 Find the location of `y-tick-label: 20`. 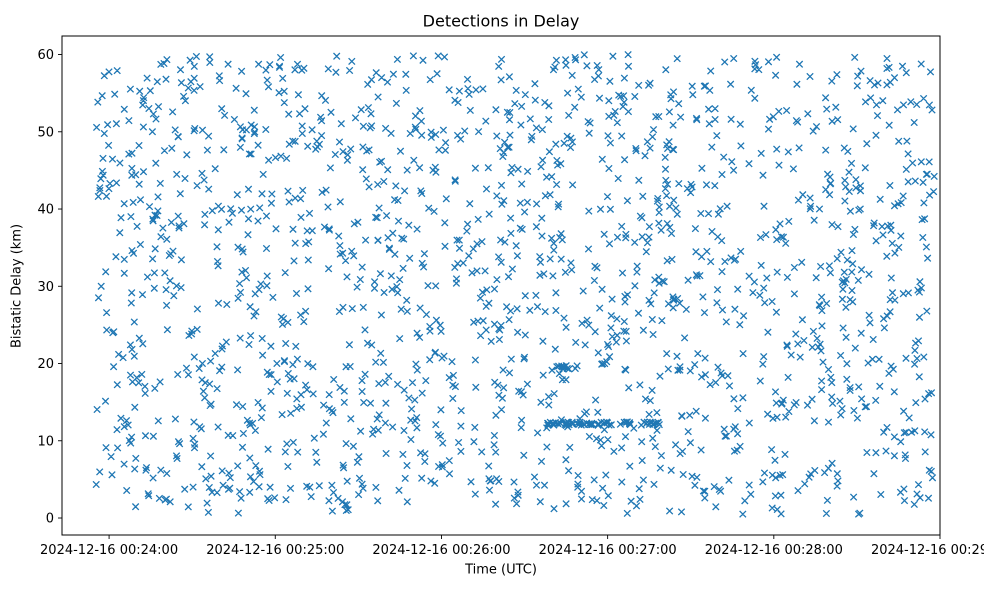

y-tick-label: 20 is located at coordinates (45, 364).